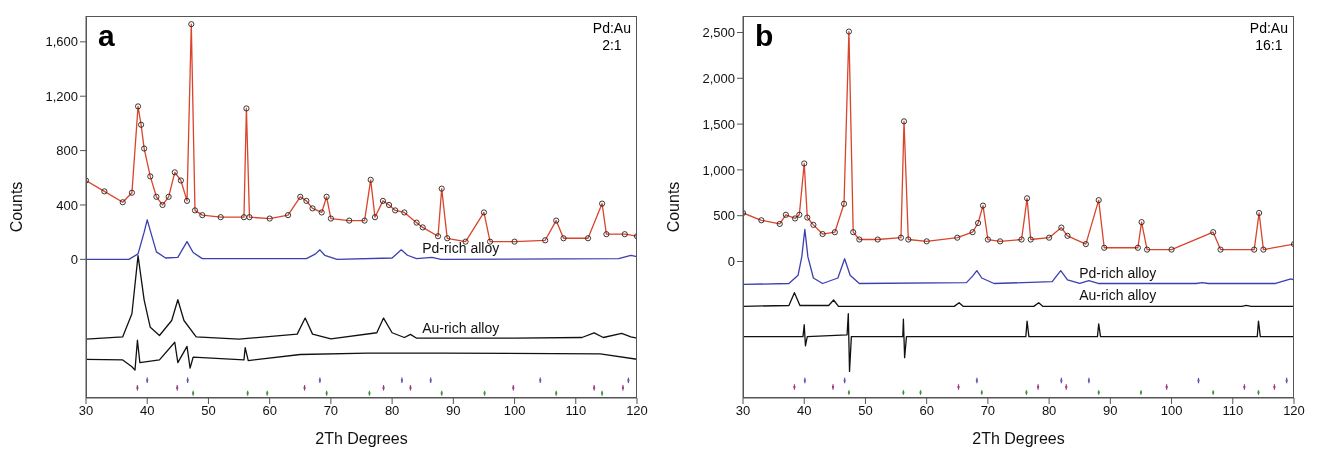  I want to click on y-tick-label: 800, so click(67, 151).